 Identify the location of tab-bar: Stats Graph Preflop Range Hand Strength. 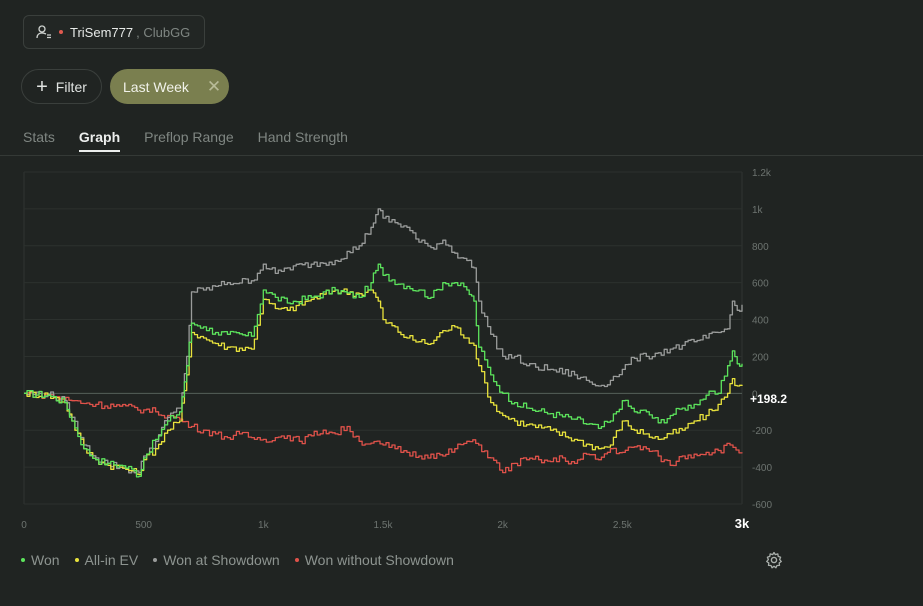
(185, 140).